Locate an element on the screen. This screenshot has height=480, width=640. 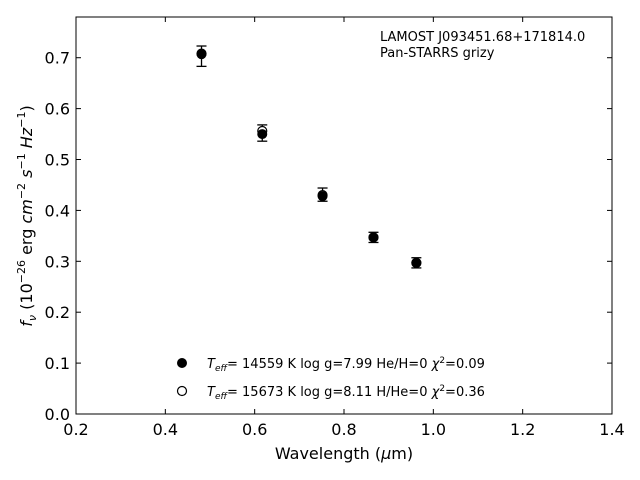
x-tick-label: 1.0 is located at coordinates (433, 429).